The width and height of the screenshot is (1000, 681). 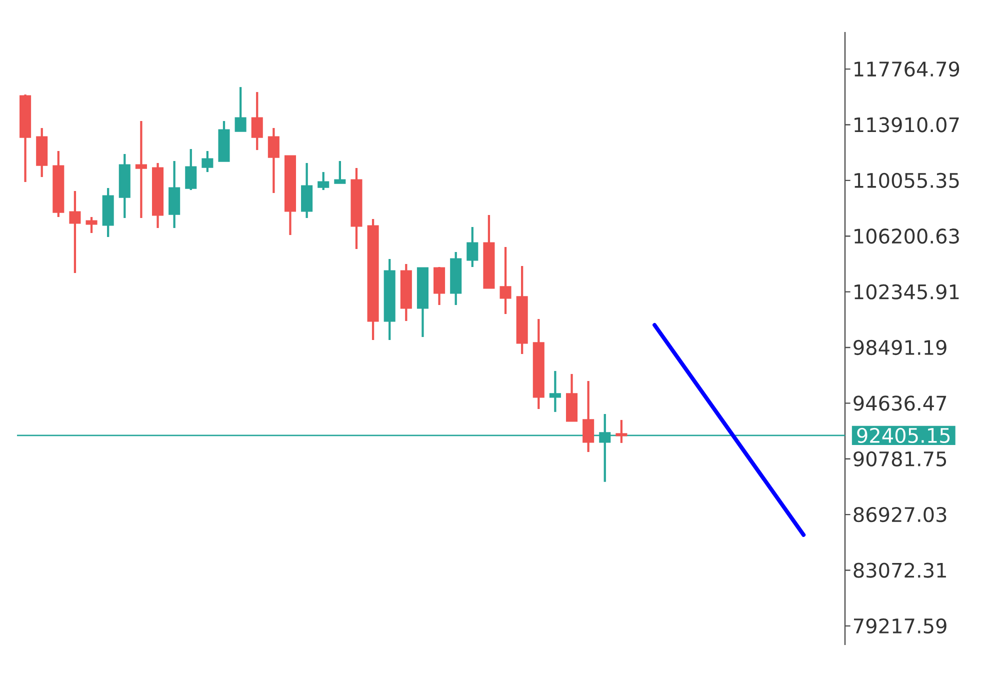 What do you see at coordinates (900, 626) in the screenshot?
I see `y-tick-label: 79217.59` at bounding box center [900, 626].